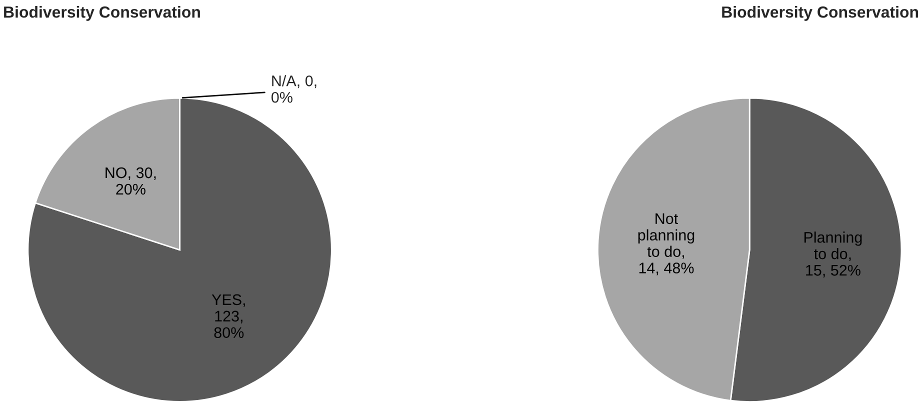 This screenshot has width=922, height=406. What do you see at coordinates (228, 316) in the screenshot?
I see `slice-label: YES, 123, 80%` at bounding box center [228, 316].